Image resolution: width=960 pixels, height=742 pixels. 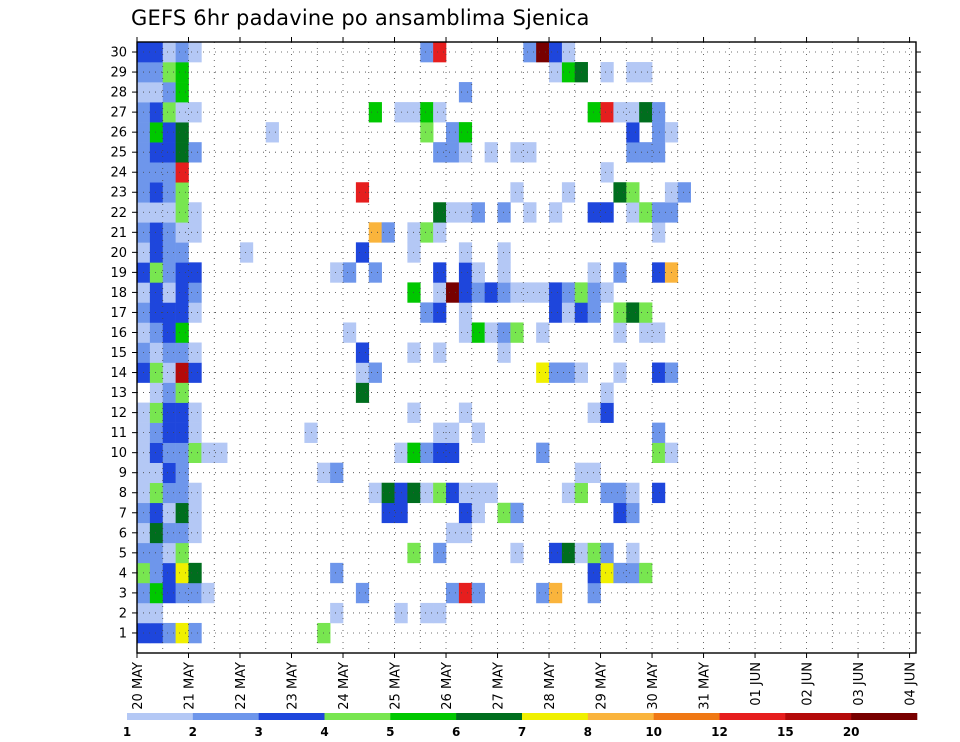 I want to click on legend-swatch, so click(x=291, y=716).